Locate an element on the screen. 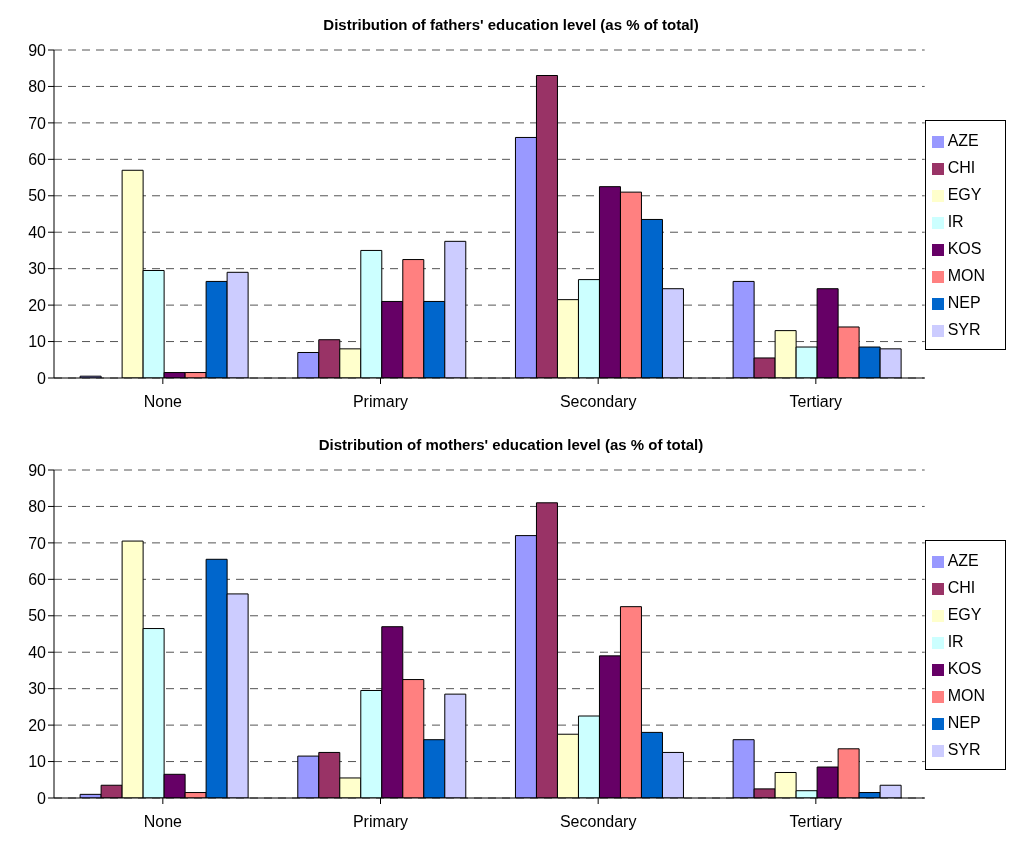 The image size is (1022, 841). chart-title: Distribution of fathers' education level (as % of total) is located at coordinates (511, 25).